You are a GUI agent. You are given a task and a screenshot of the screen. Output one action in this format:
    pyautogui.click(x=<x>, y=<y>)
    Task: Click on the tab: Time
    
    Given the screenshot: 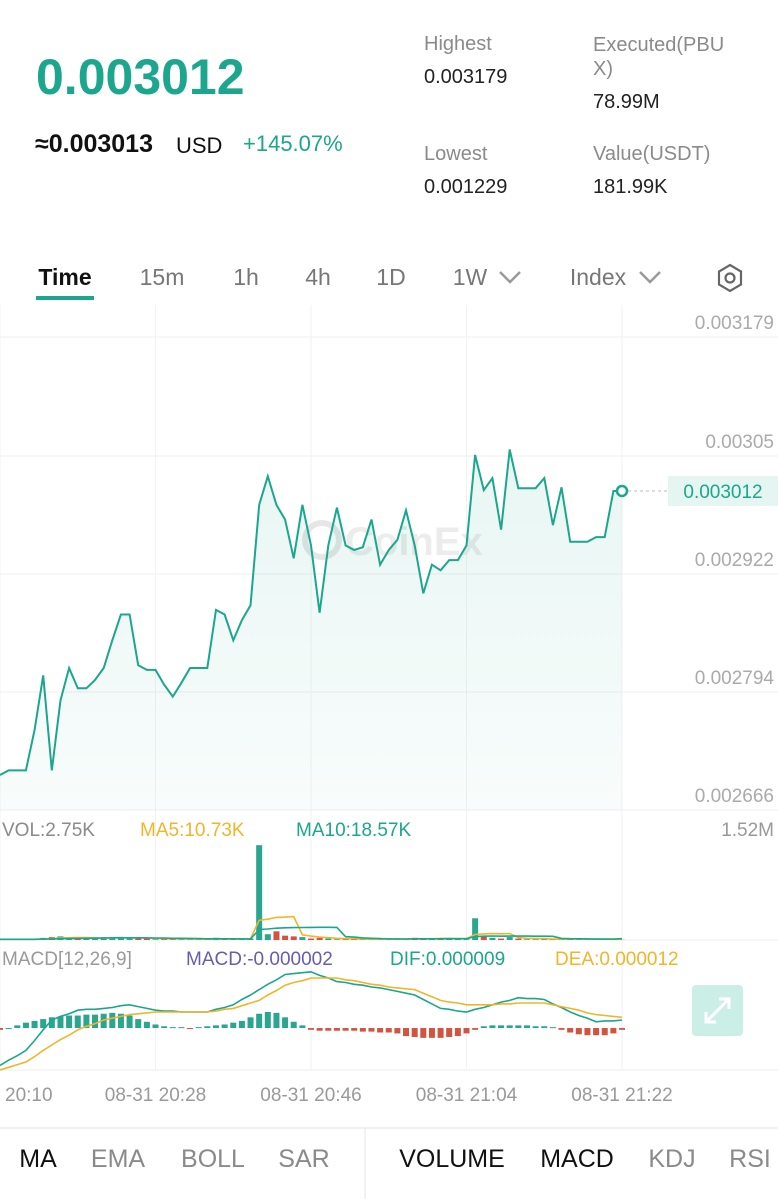 What is the action you would take?
    pyautogui.click(x=65, y=277)
    